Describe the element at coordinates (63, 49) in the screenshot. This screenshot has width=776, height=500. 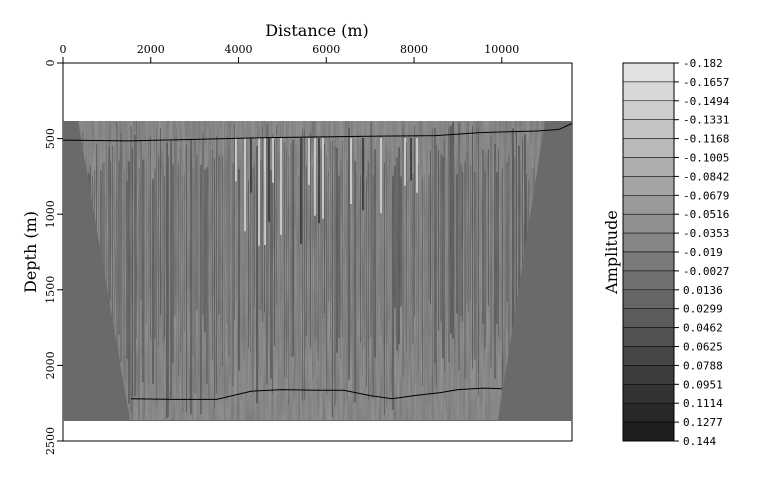
I see `x-tick-label: 0` at that location.